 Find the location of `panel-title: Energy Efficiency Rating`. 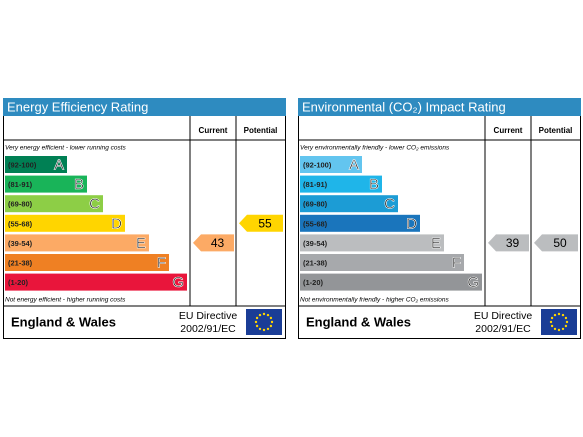

panel-title: Energy Efficiency Rating is located at coordinates (77, 106).